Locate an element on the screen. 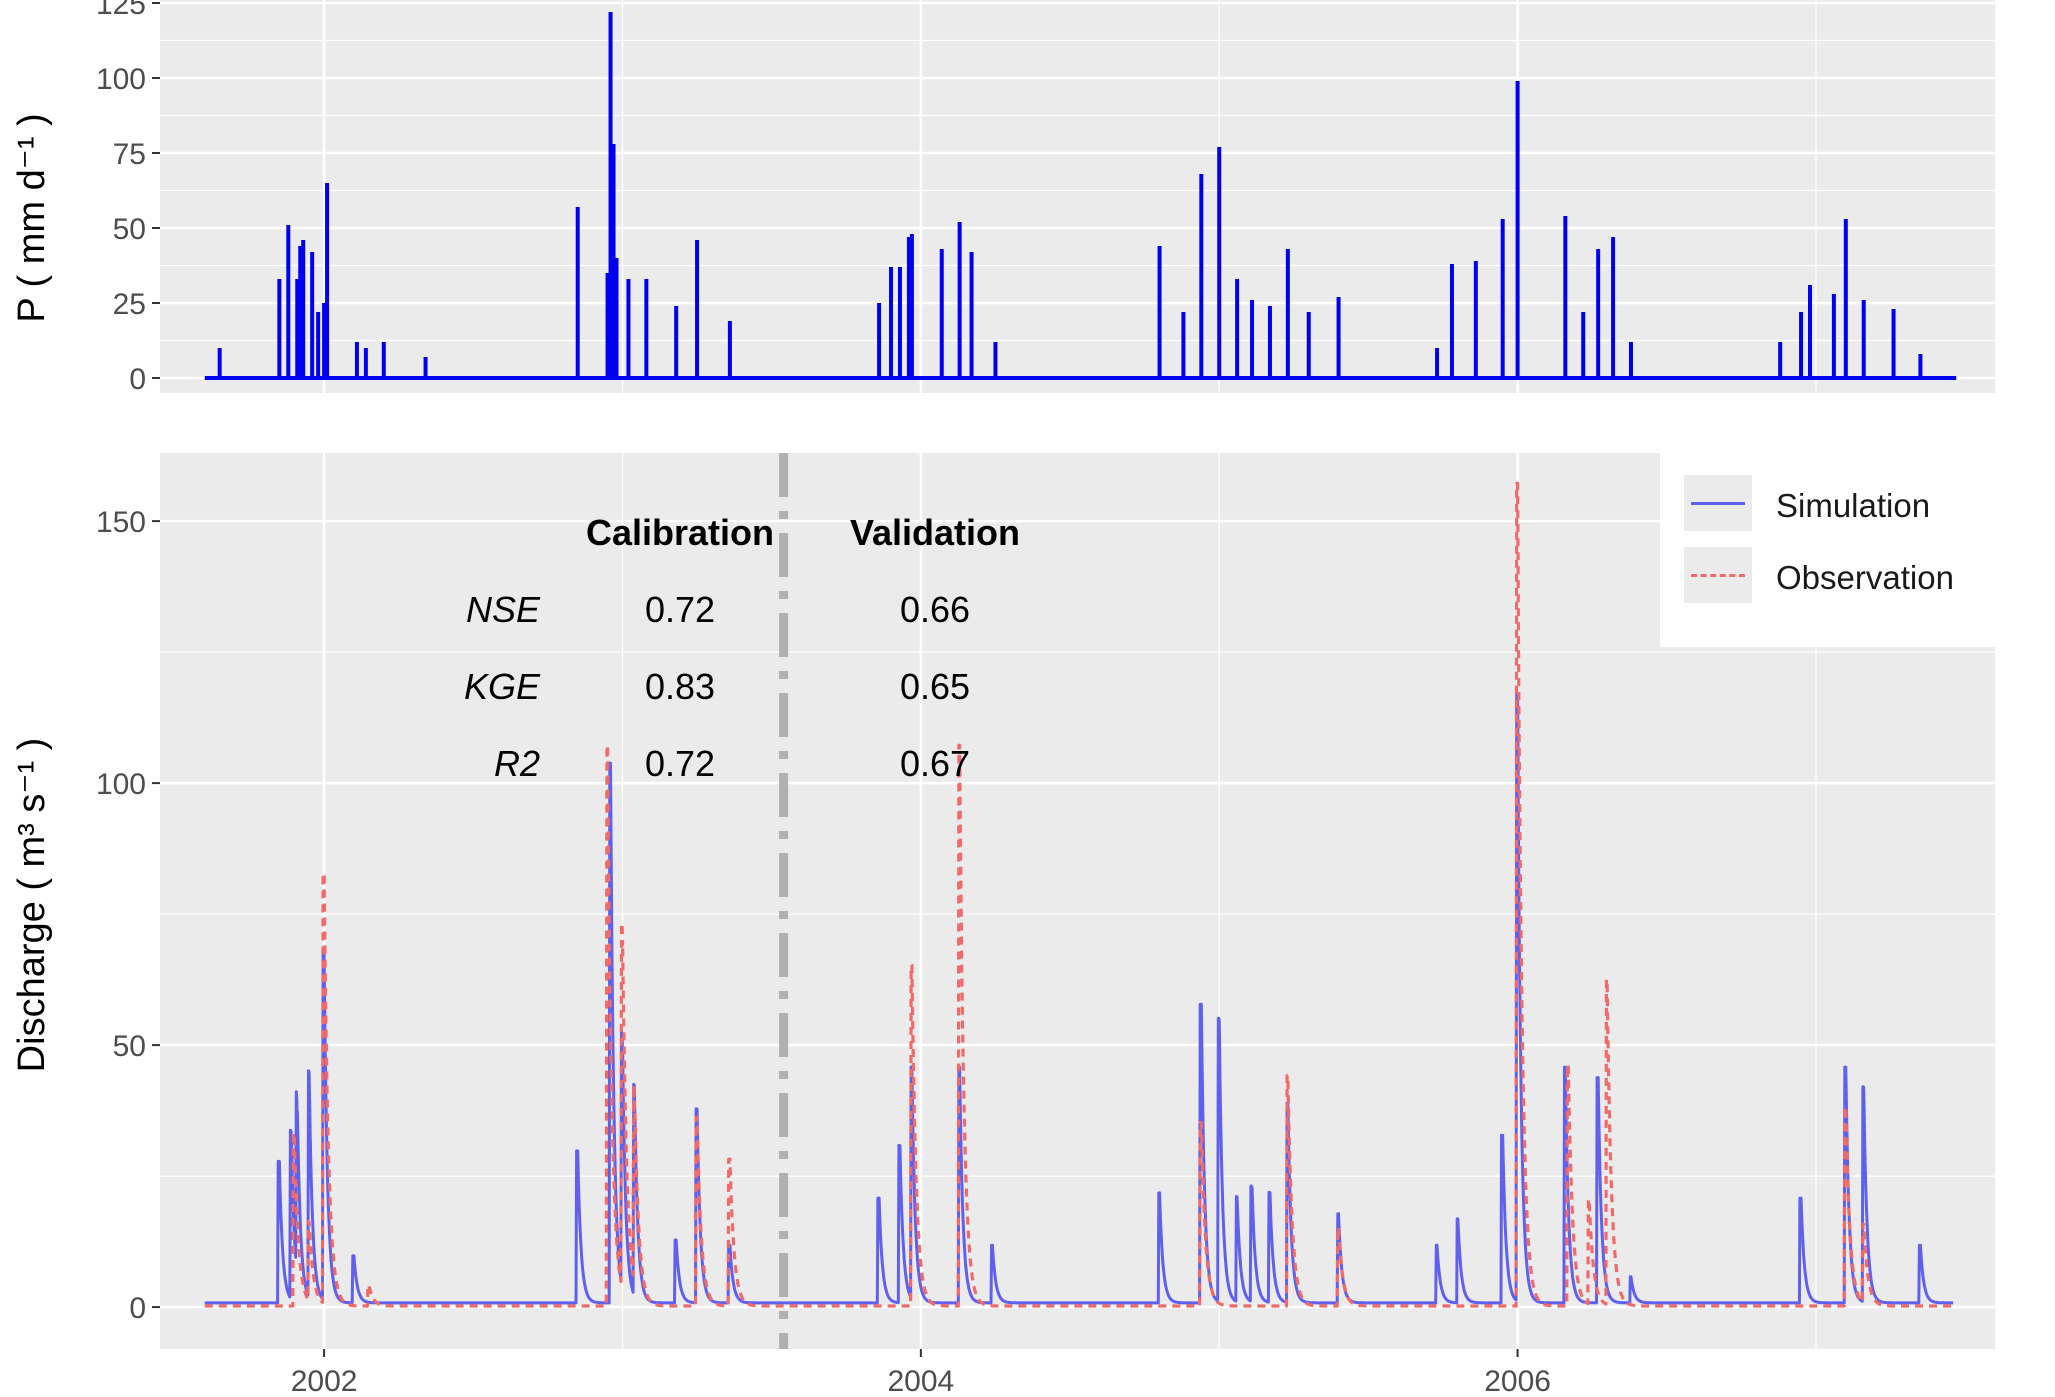 The image size is (2055, 1397). precip-y-axis: 0 25 50 75 100 125 is located at coordinates (128, 198).